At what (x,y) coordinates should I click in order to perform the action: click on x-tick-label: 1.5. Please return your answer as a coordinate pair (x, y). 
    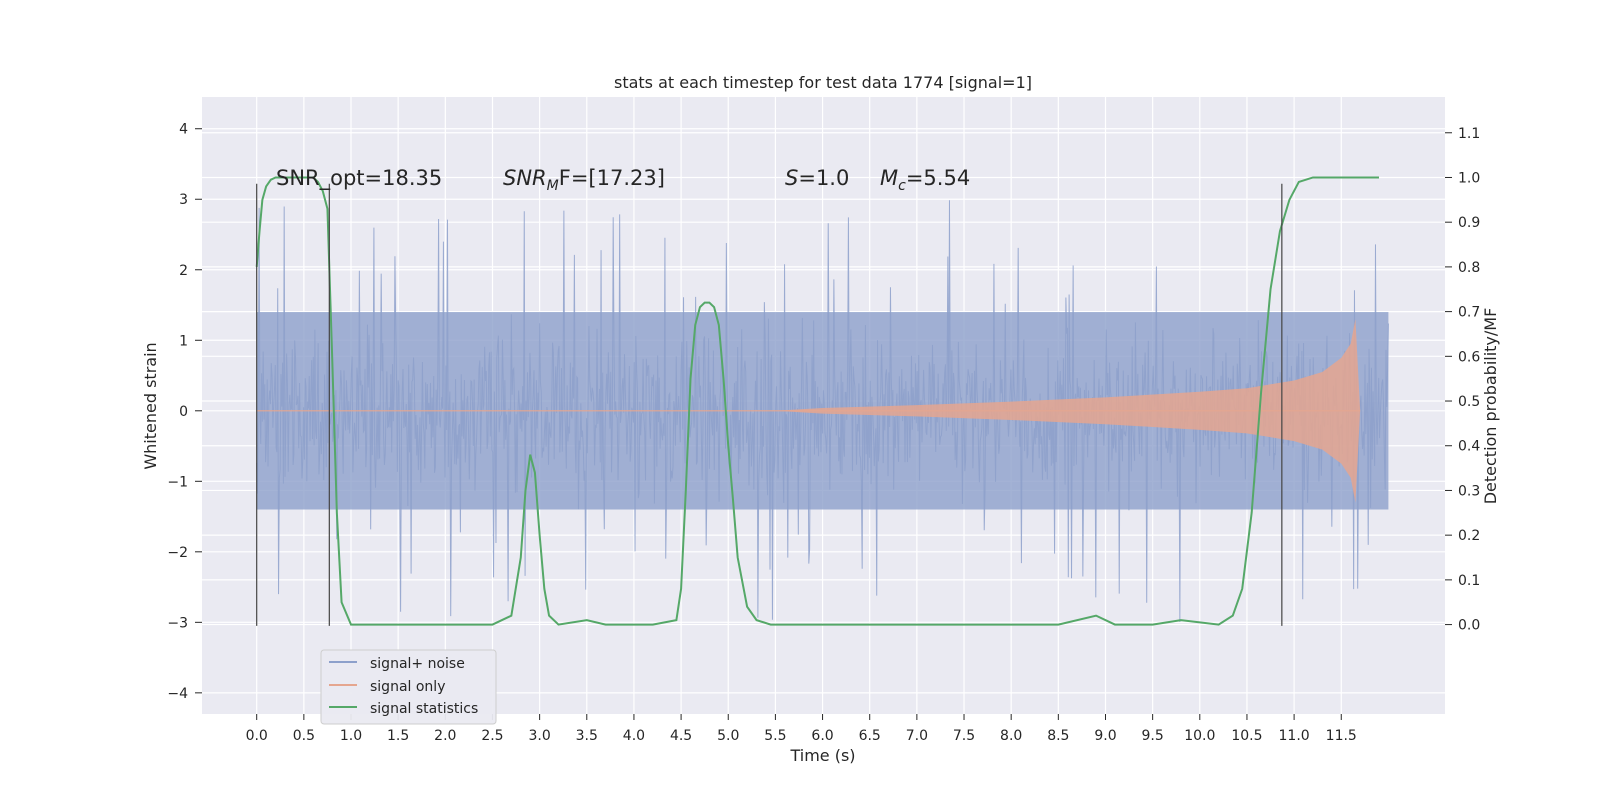
    Looking at the image, I should click on (398, 736).